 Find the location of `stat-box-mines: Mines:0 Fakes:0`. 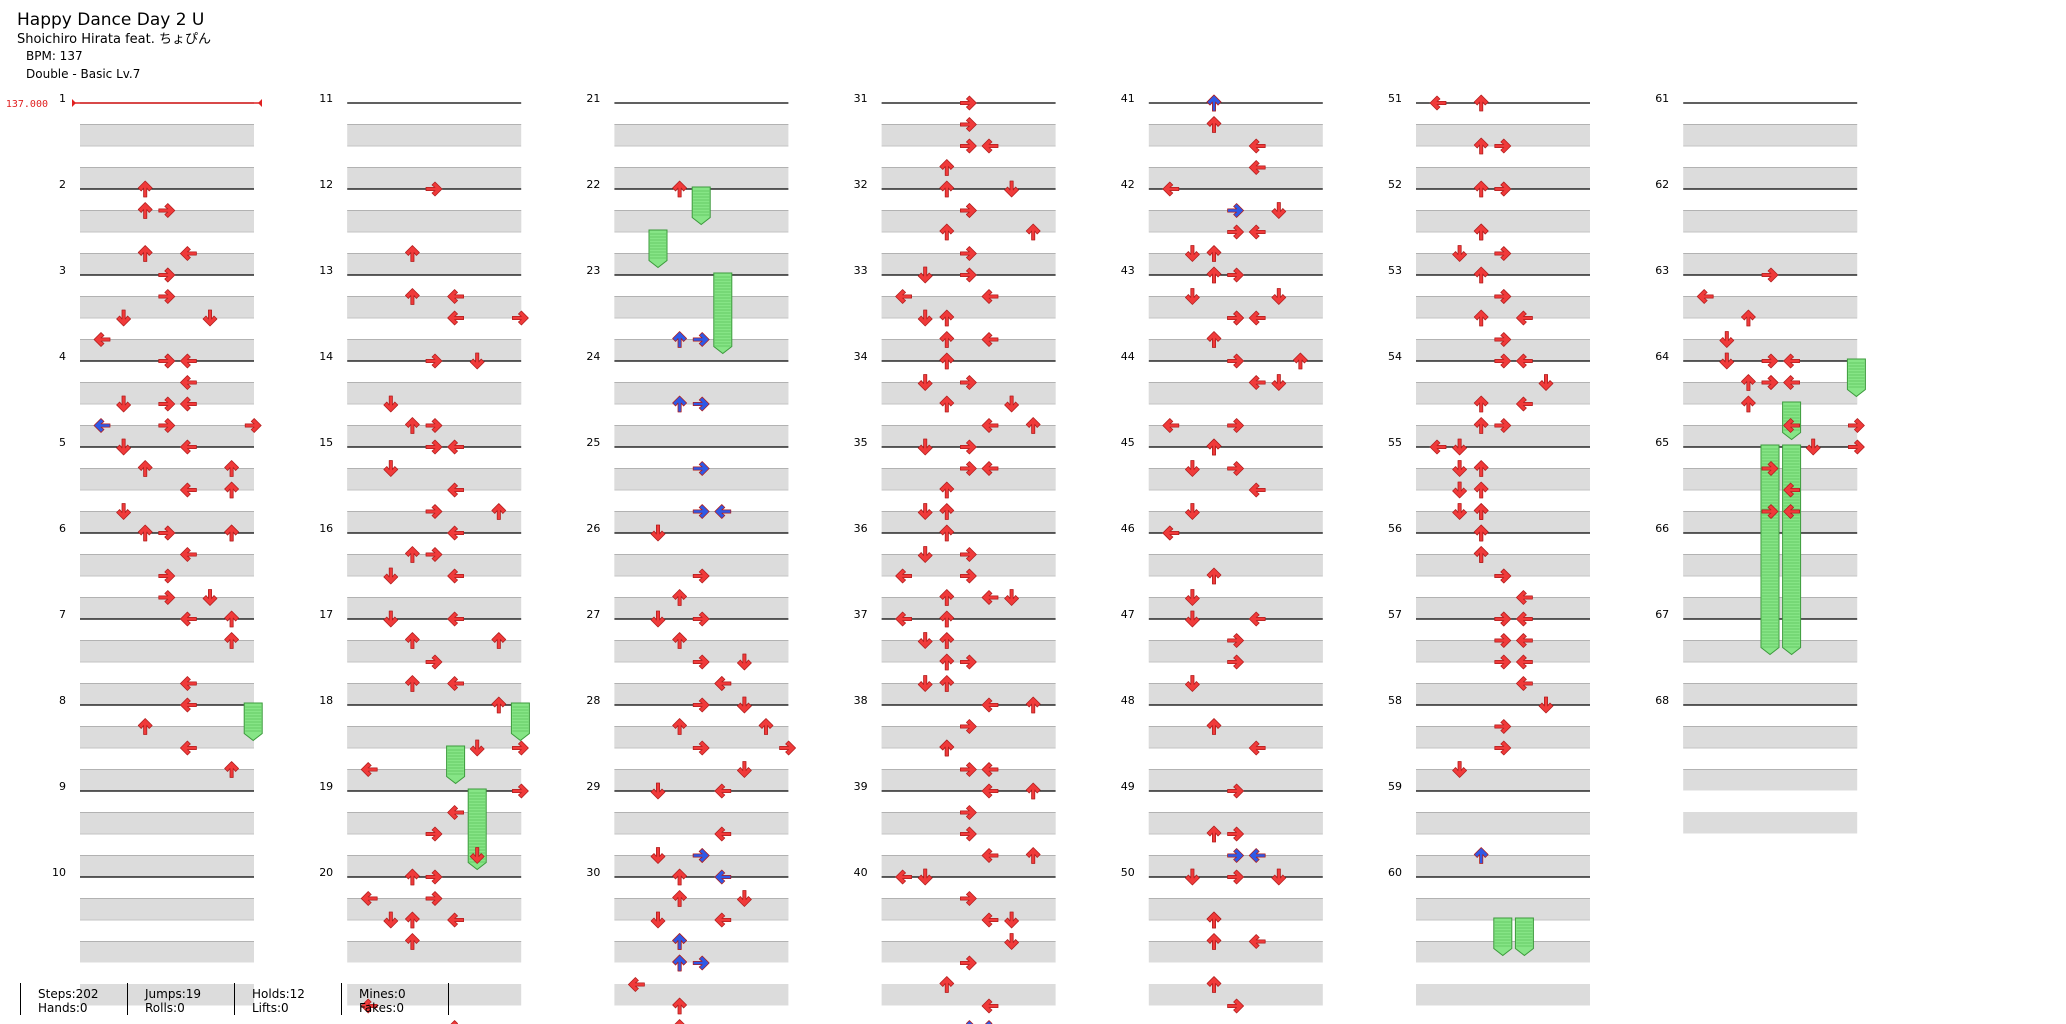

stat-box-mines: Mines:0 Fakes:0 is located at coordinates (395, 999).